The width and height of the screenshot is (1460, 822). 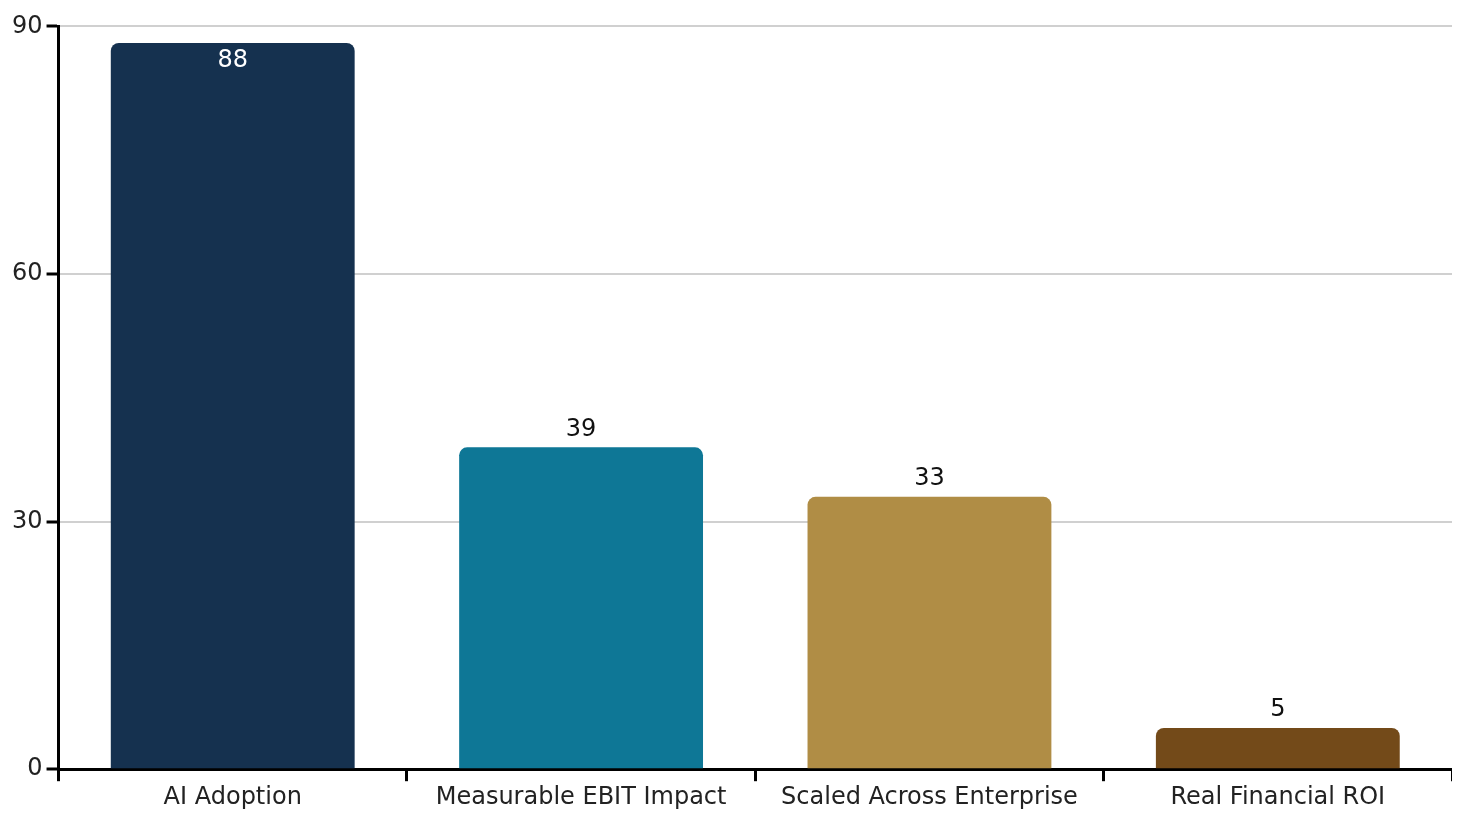 What do you see at coordinates (232, 59) in the screenshot?
I see `data-label: 88` at bounding box center [232, 59].